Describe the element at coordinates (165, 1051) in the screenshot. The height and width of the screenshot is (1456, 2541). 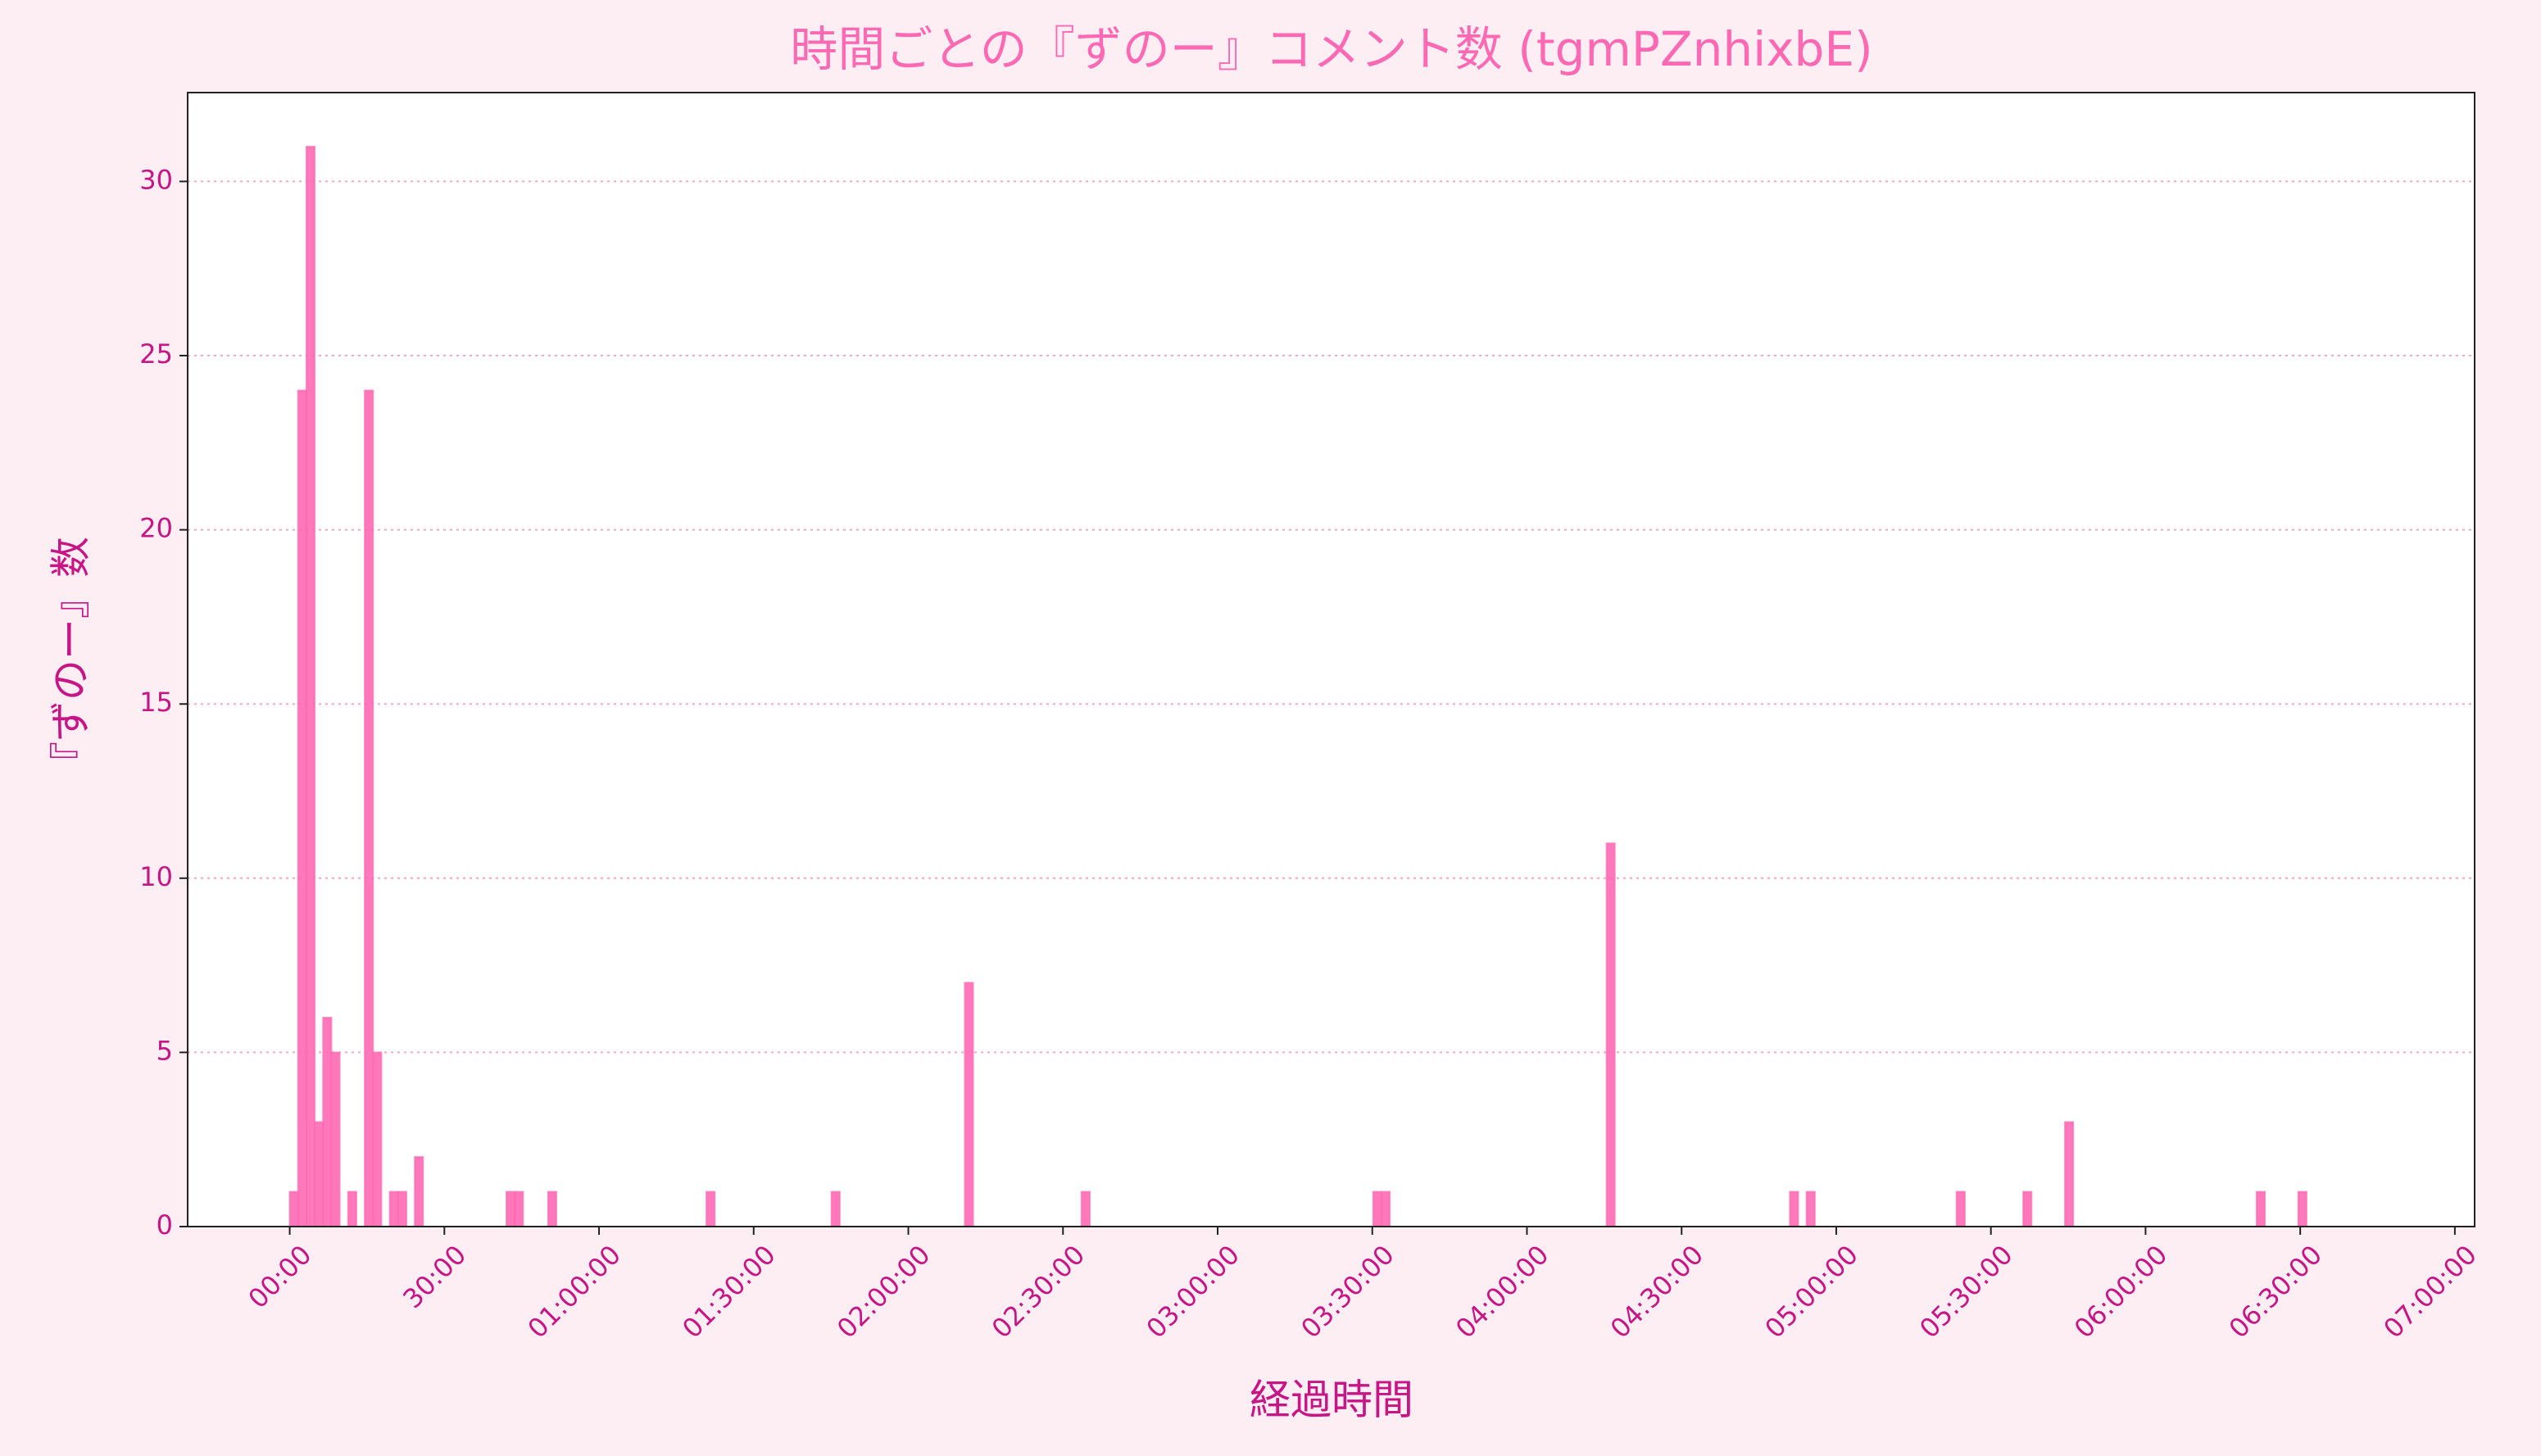
I see `y-tick-label: 5` at that location.